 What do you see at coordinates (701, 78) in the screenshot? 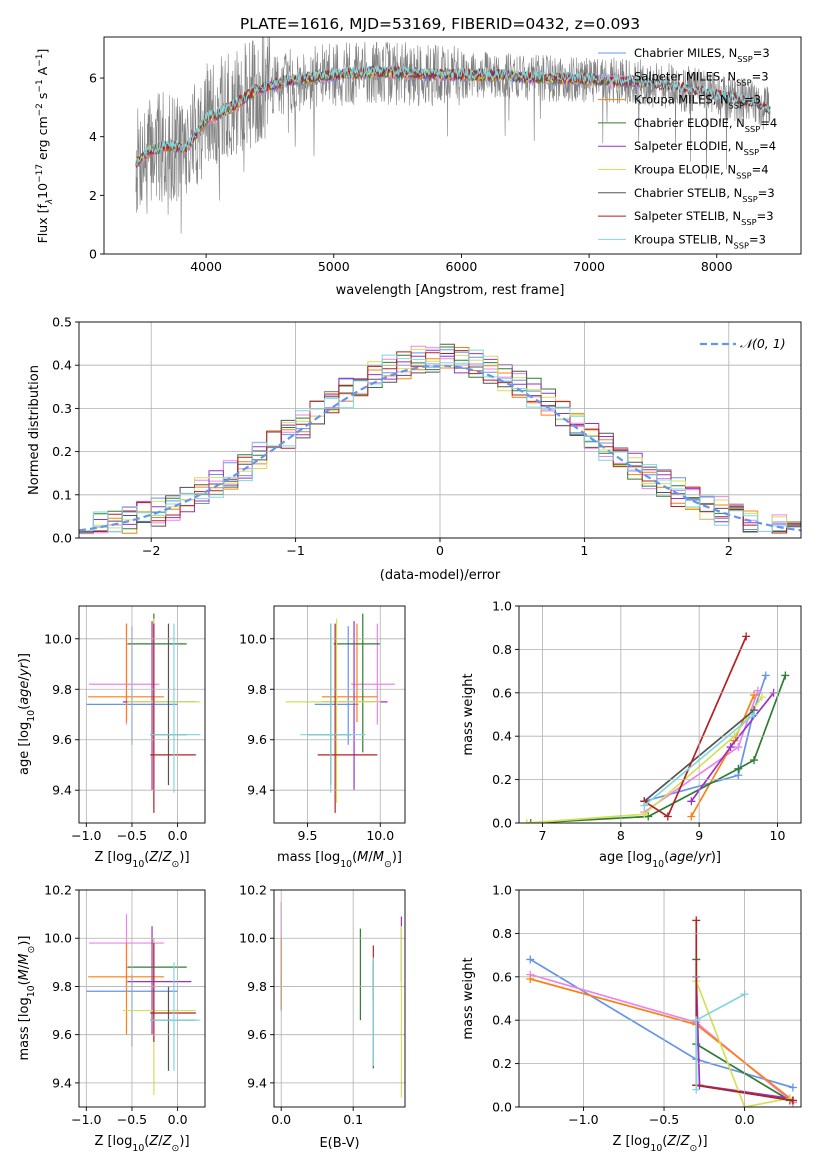
I see `legend-label: Salpeter MILES, NSSP=3` at bounding box center [701, 78].